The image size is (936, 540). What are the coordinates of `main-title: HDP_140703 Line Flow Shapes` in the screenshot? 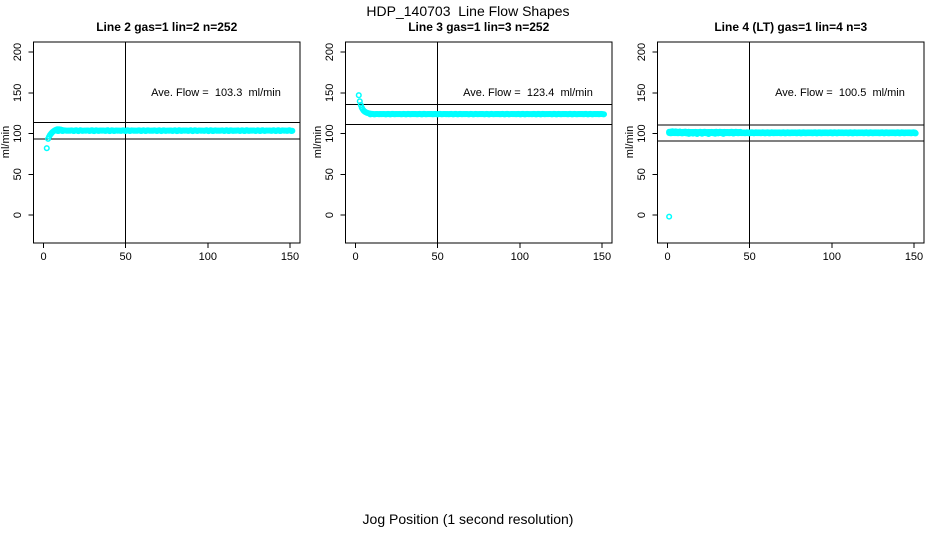 It's located at (468, 11).